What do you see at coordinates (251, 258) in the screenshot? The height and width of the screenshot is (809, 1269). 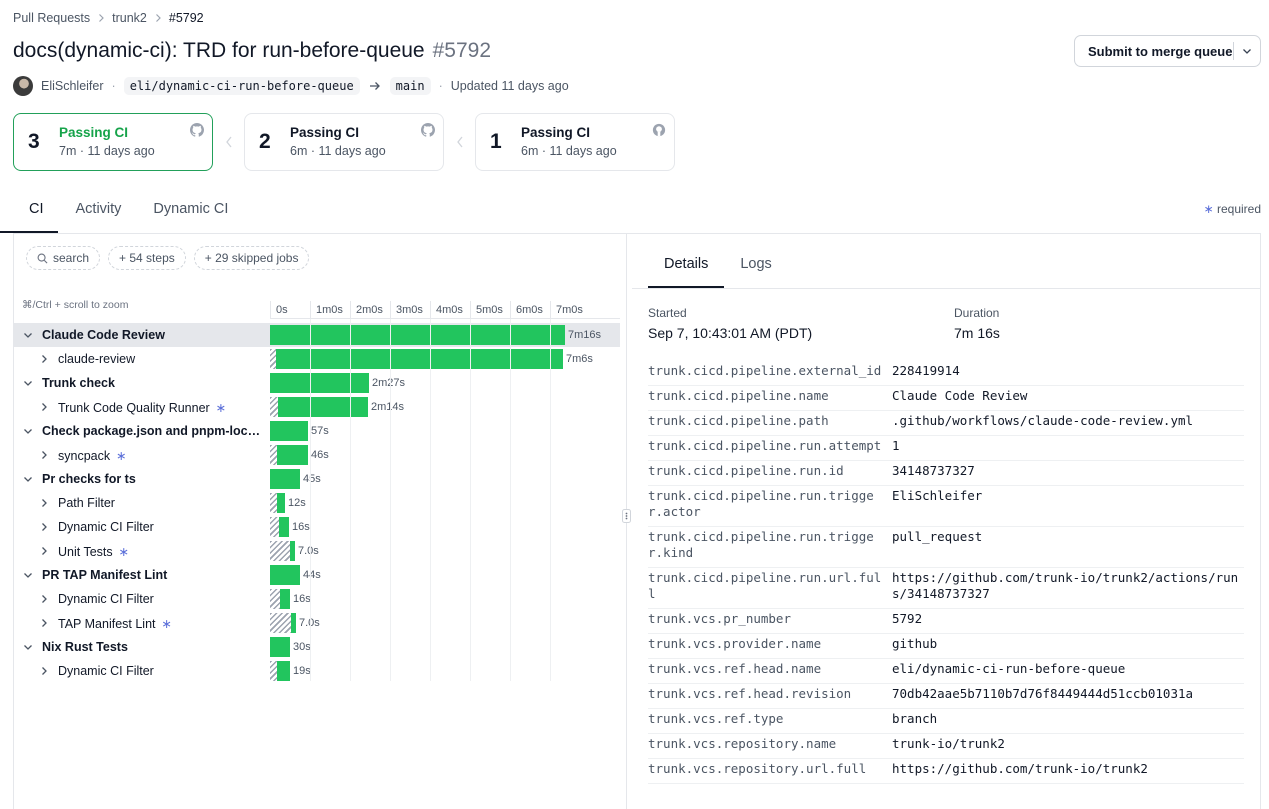 I see `skipped-jobs-chip: + 29 skipped jobs` at bounding box center [251, 258].